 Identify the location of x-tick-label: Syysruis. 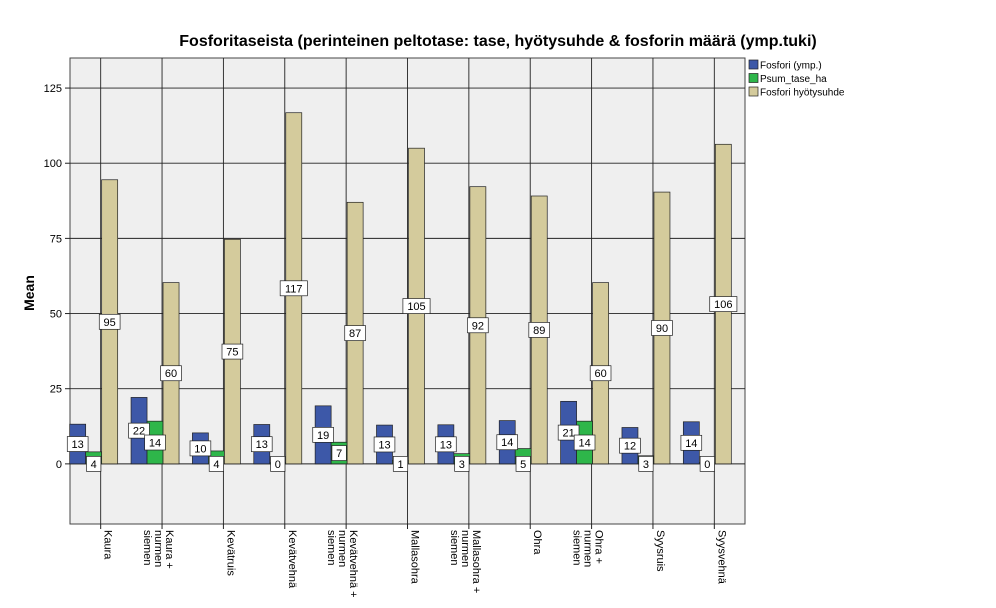
(660, 551).